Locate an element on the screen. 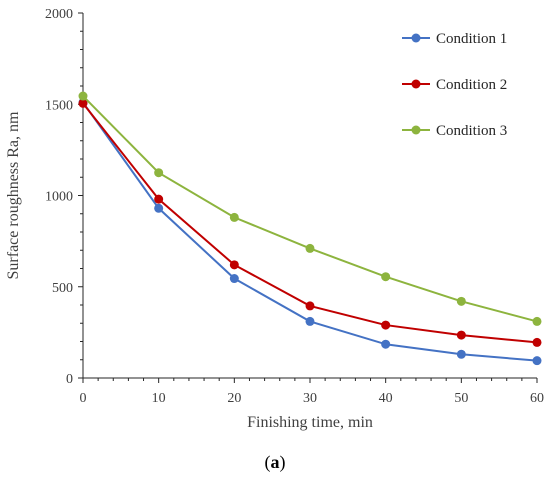 The image size is (550, 487). x-tick-label: 10 is located at coordinates (159, 398).